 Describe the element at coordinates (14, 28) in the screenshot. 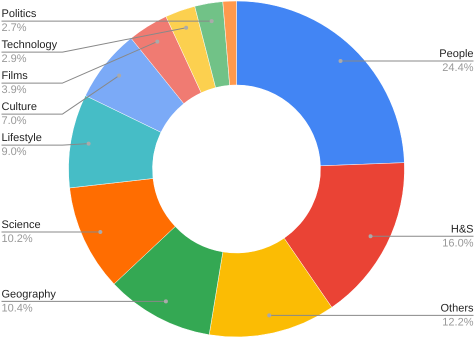

I see `data-label: 2.7%` at that location.